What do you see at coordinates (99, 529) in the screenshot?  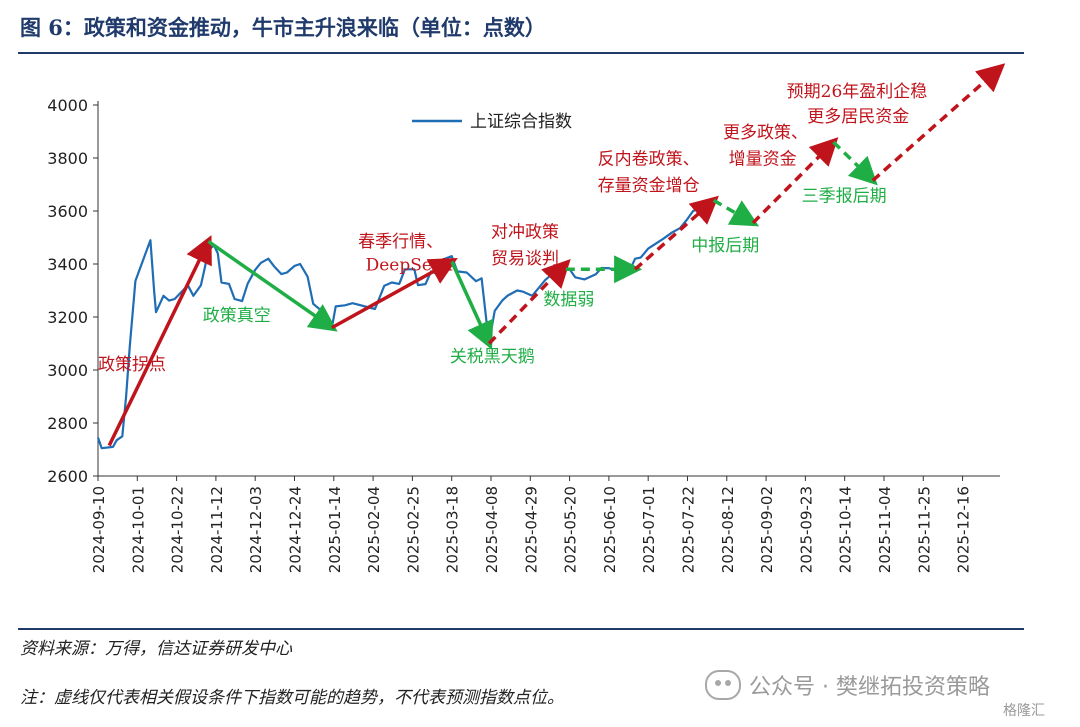 I see `x-tick-label: 2024-09-10` at bounding box center [99, 529].